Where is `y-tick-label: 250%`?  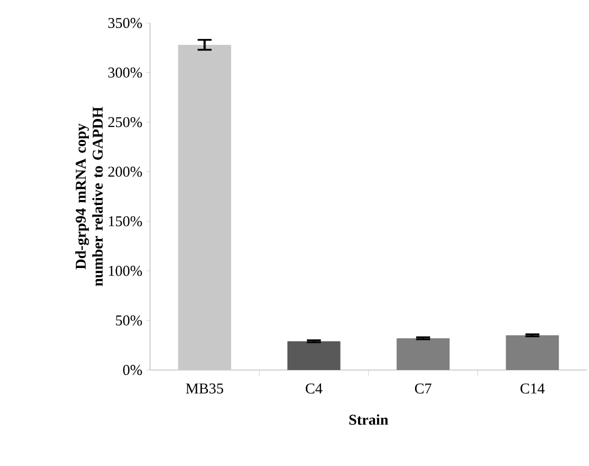 y-tick-label: 250% is located at coordinates (125, 122).